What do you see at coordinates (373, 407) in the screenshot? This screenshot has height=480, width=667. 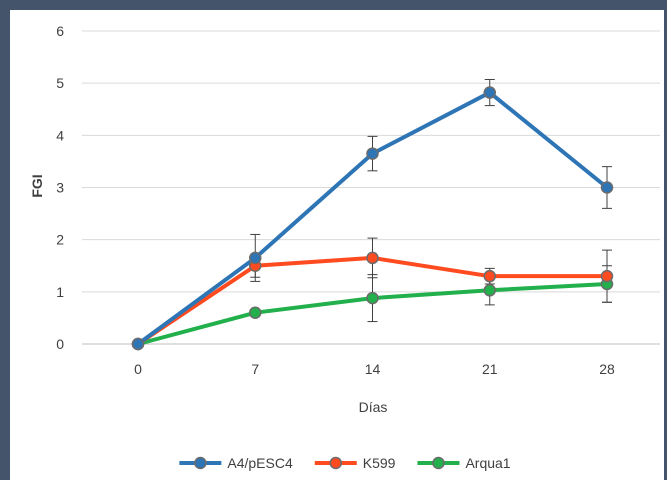 I see `x-axis-title: Días` at bounding box center [373, 407].